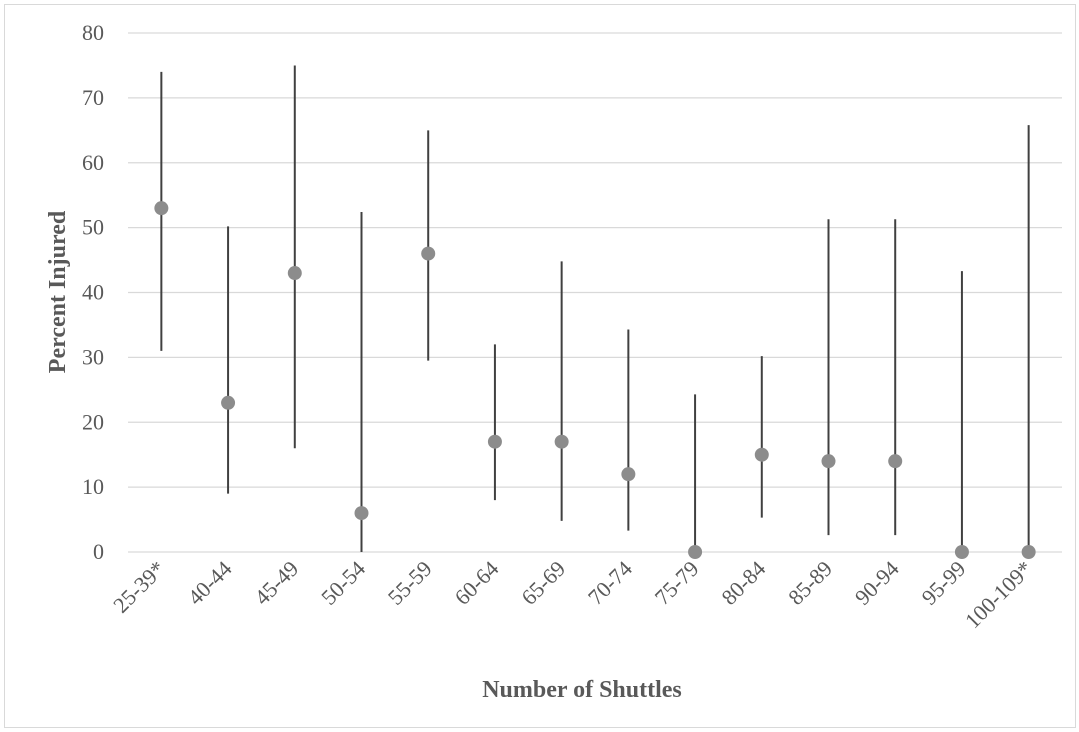 The image size is (1079, 732). I want to click on y-tick-label-30: 30, so click(93, 356).